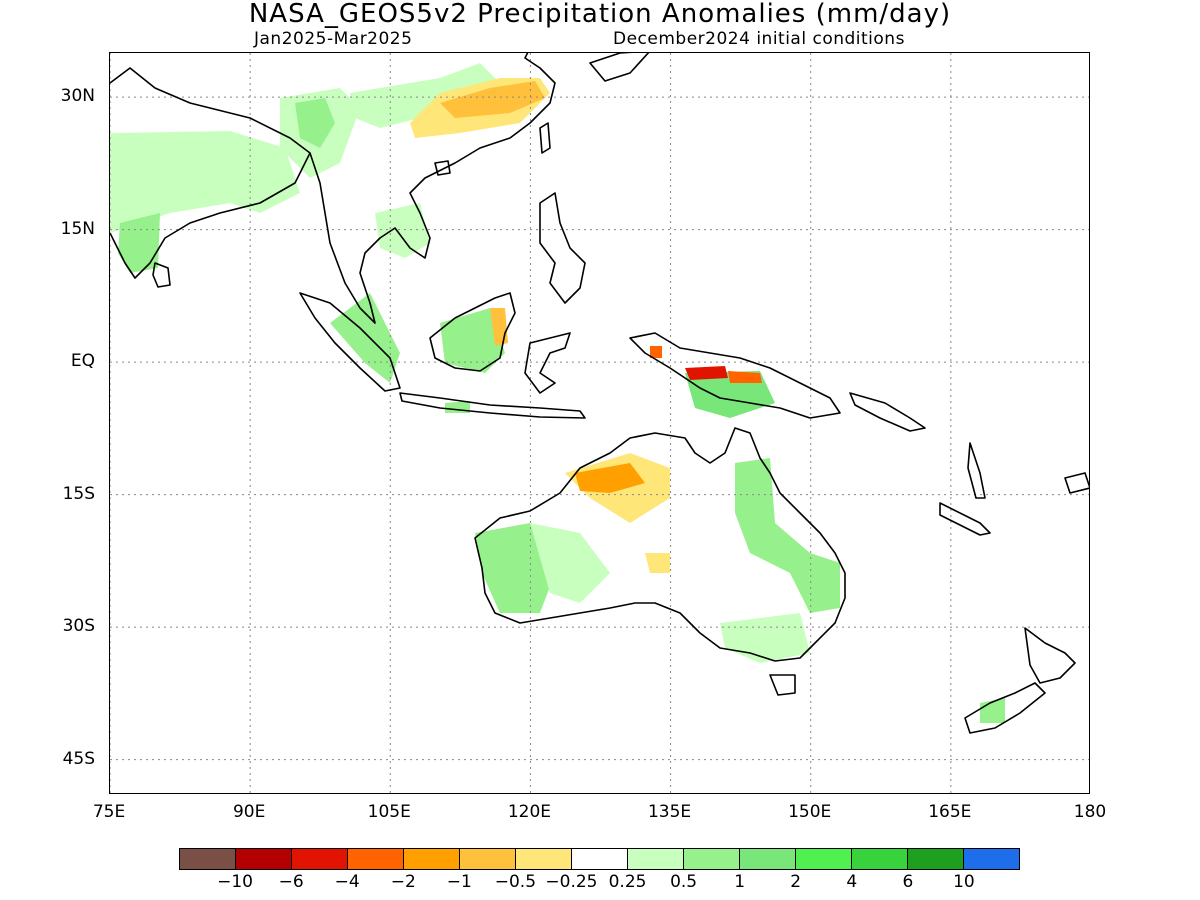 The image size is (1200, 900). Describe the element at coordinates (492, 99) in the screenshot. I see `anomaly-china-dry2` at that location.